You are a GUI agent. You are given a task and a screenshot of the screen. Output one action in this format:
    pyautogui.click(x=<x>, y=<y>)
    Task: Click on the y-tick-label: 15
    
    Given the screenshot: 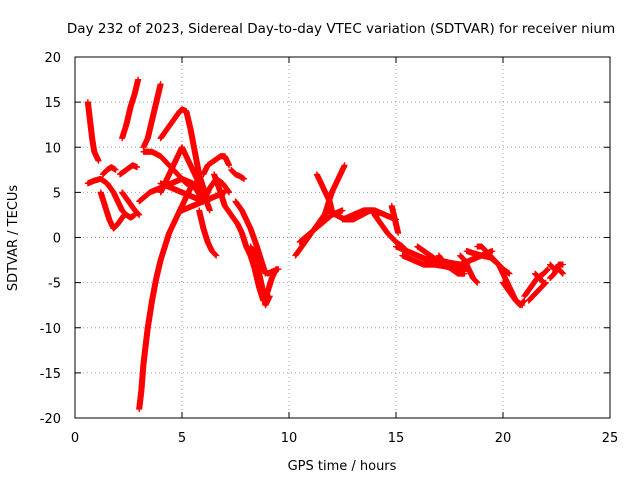 What is the action you would take?
    pyautogui.click(x=52, y=103)
    